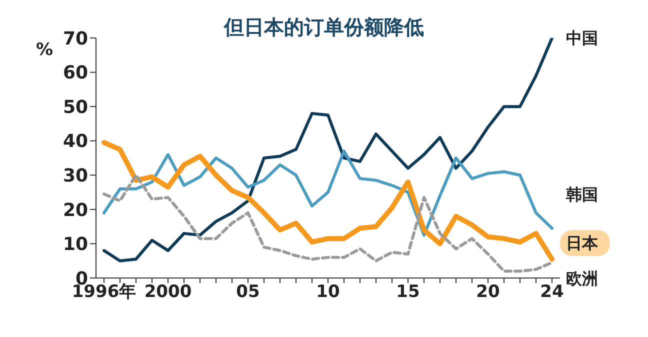  I want to click on y-tick-label: 20, so click(75, 210).